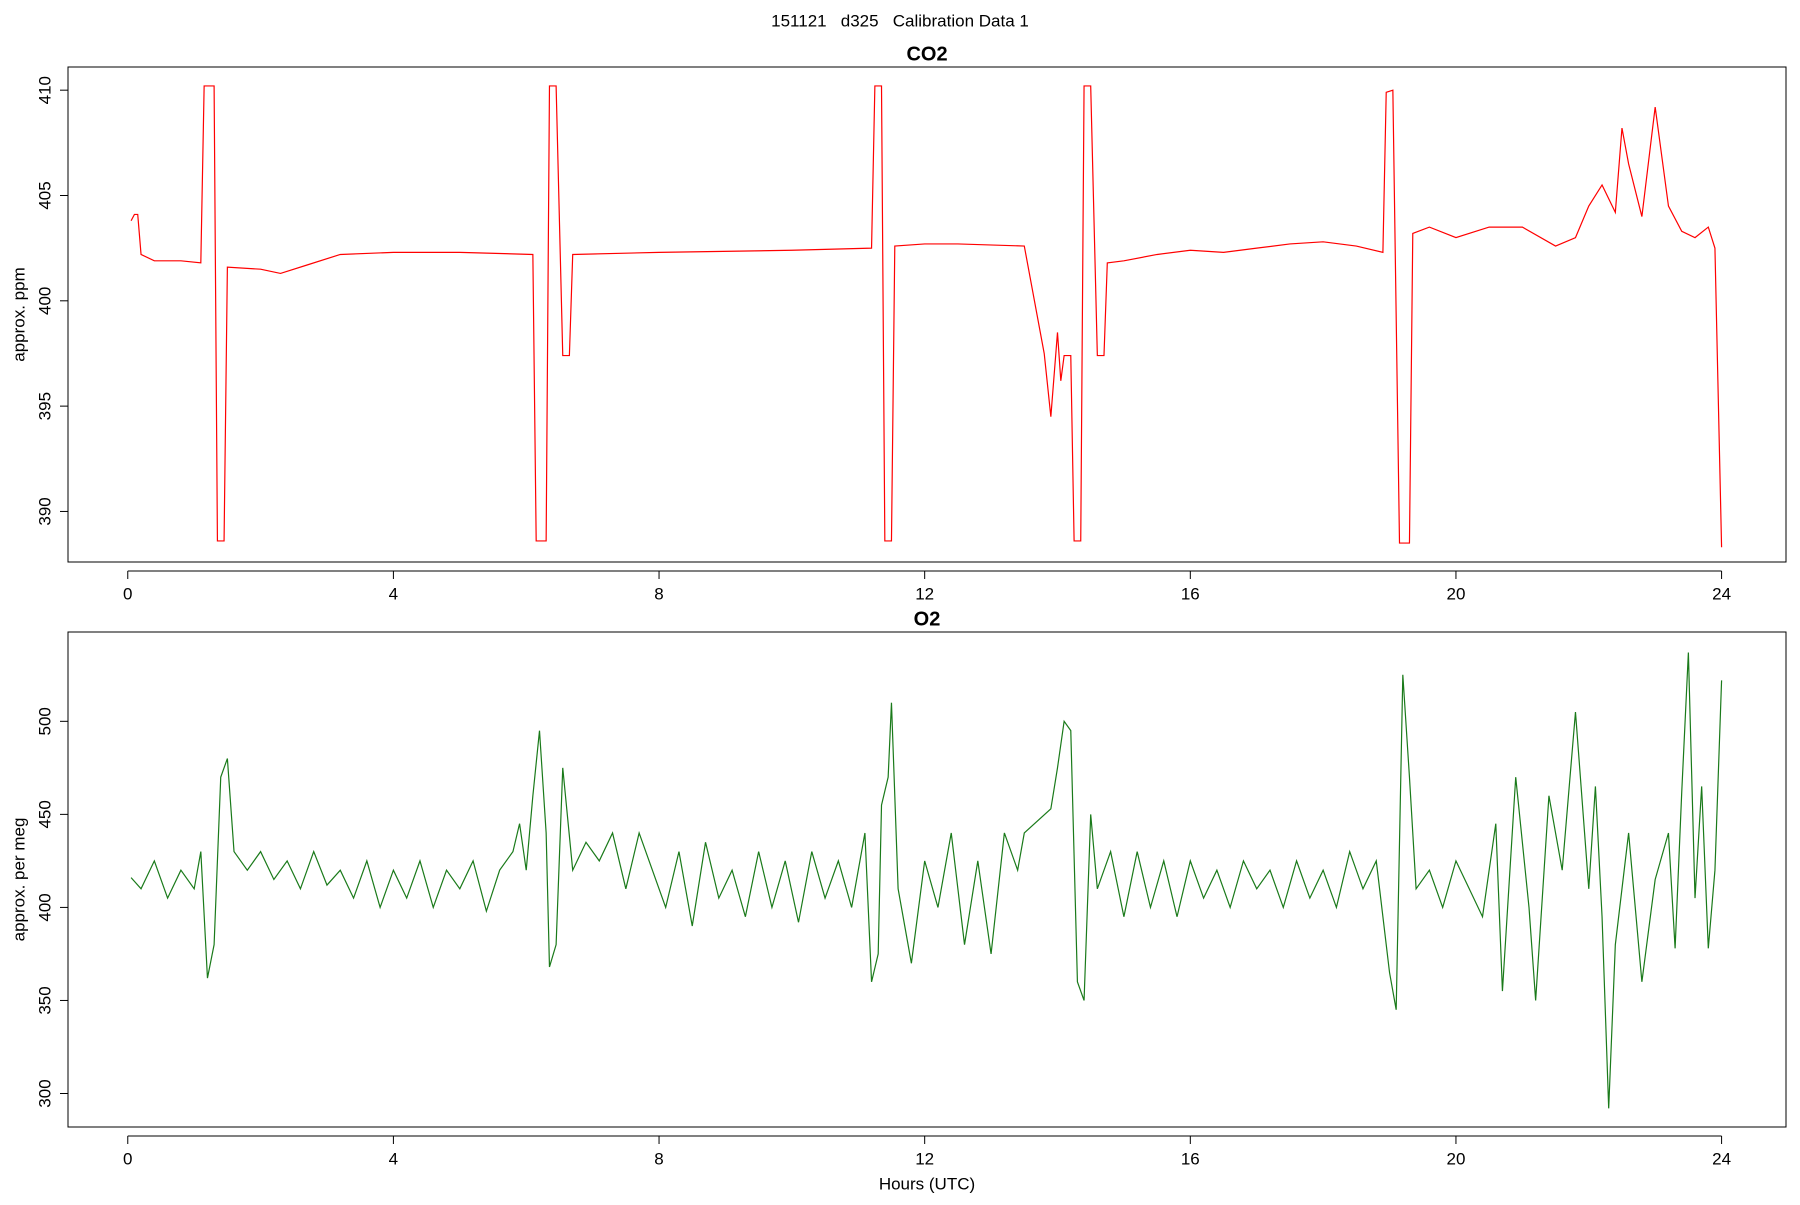 This screenshot has height=1205, width=1800. Describe the element at coordinates (926, 54) in the screenshot. I see `chart-title: CO2` at that location.